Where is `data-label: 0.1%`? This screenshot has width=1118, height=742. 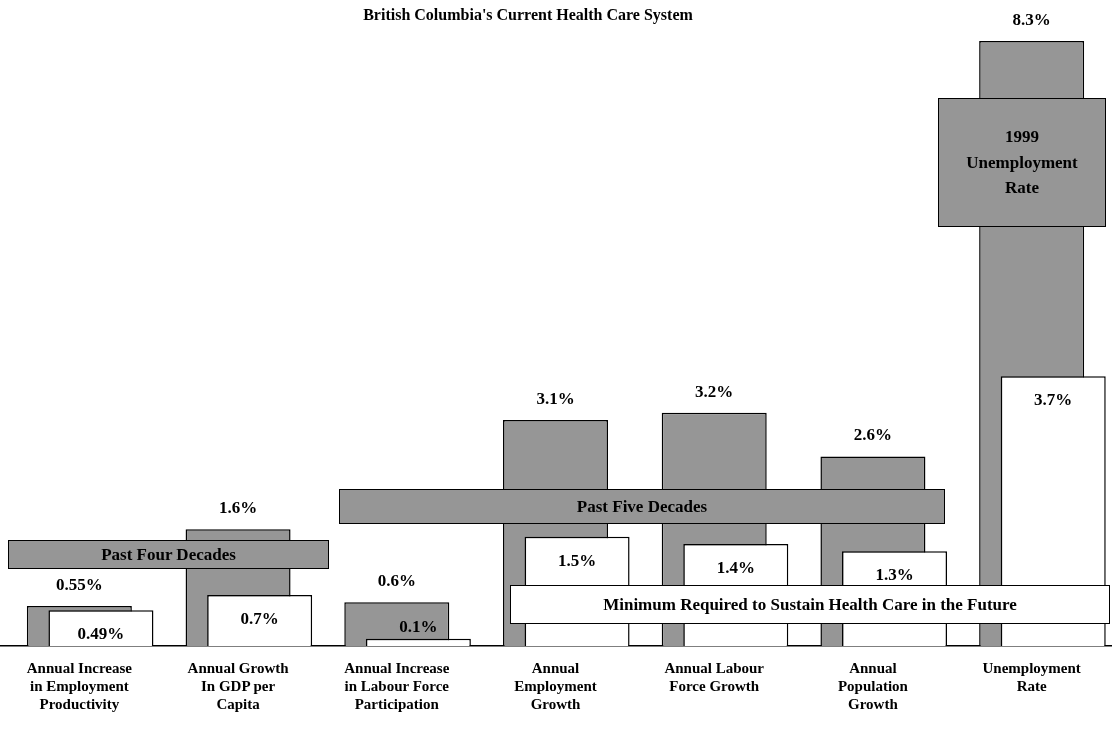 data-label: 0.1% is located at coordinates (418, 626).